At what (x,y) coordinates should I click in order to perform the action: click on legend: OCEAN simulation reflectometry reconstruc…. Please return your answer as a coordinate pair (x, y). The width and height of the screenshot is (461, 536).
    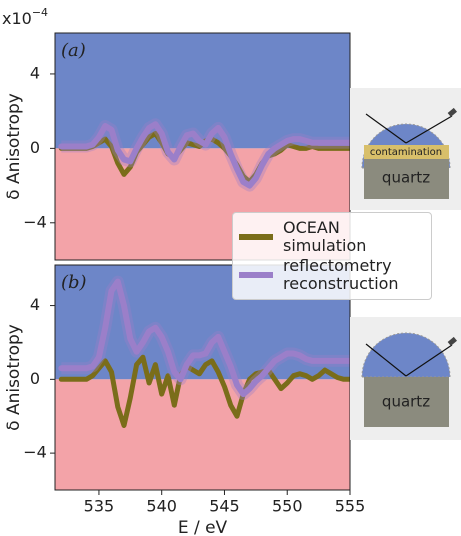
    Looking at the image, I should click on (332, 256).